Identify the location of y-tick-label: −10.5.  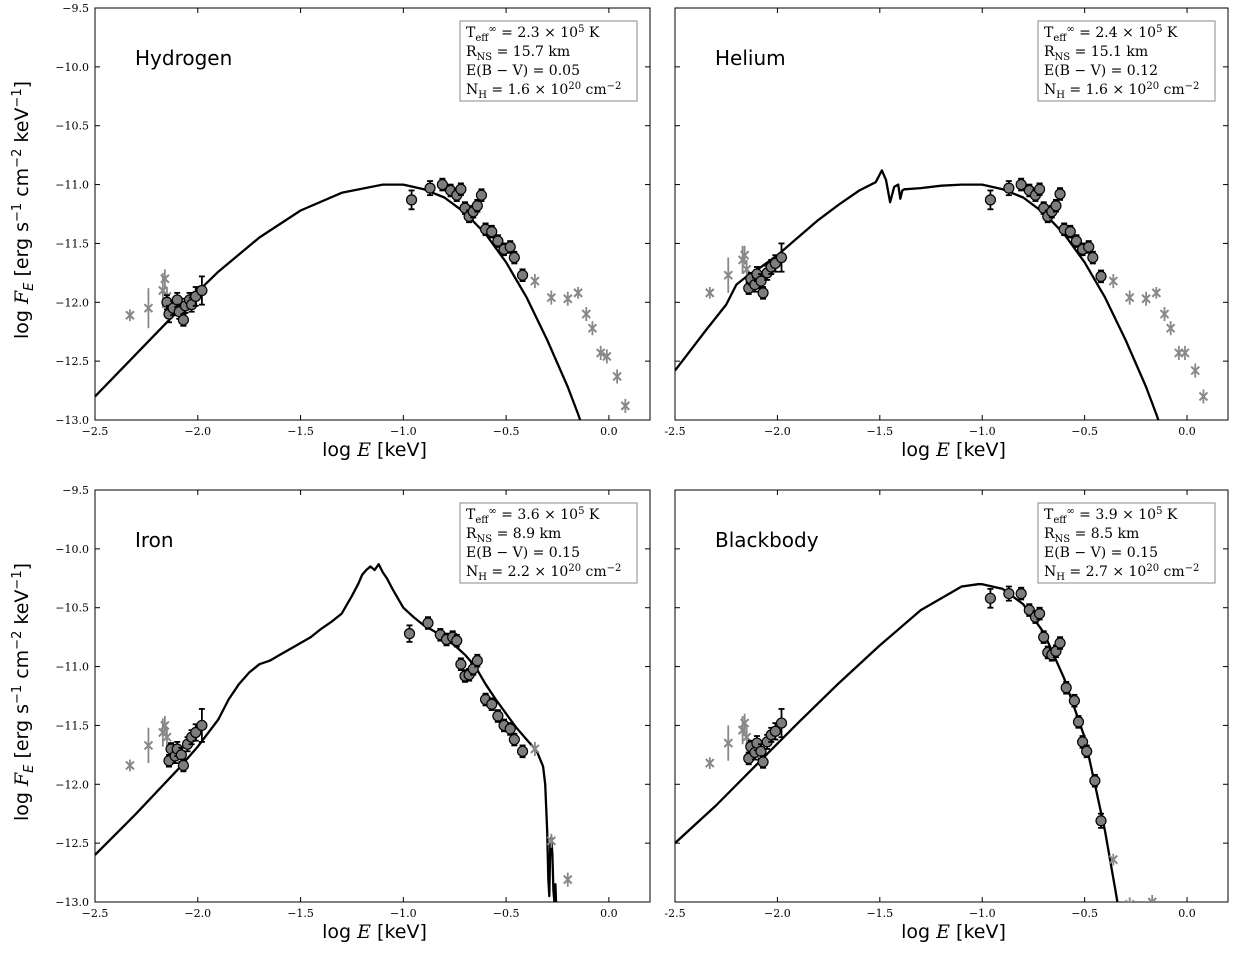
(72, 608).